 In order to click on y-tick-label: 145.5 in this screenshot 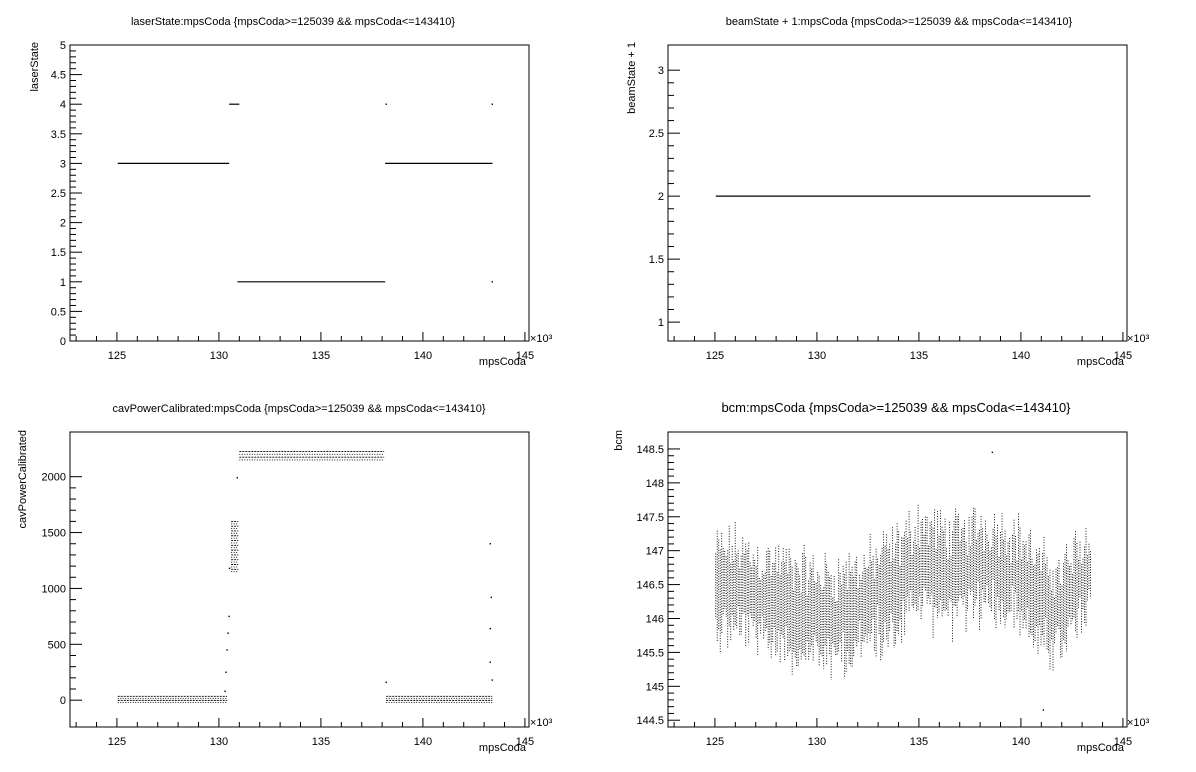, I will do `click(650, 653)`.